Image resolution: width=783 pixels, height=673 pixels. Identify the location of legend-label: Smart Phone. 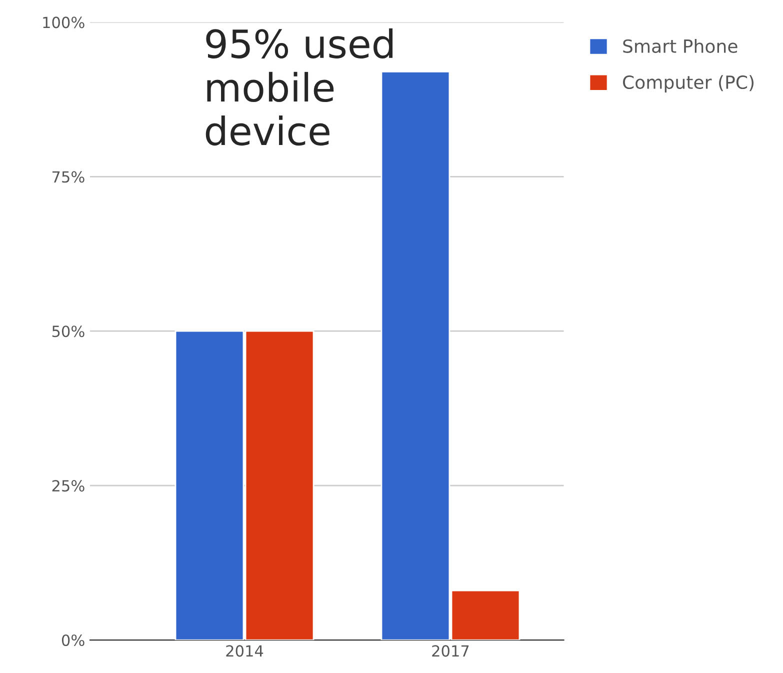
(680, 46).